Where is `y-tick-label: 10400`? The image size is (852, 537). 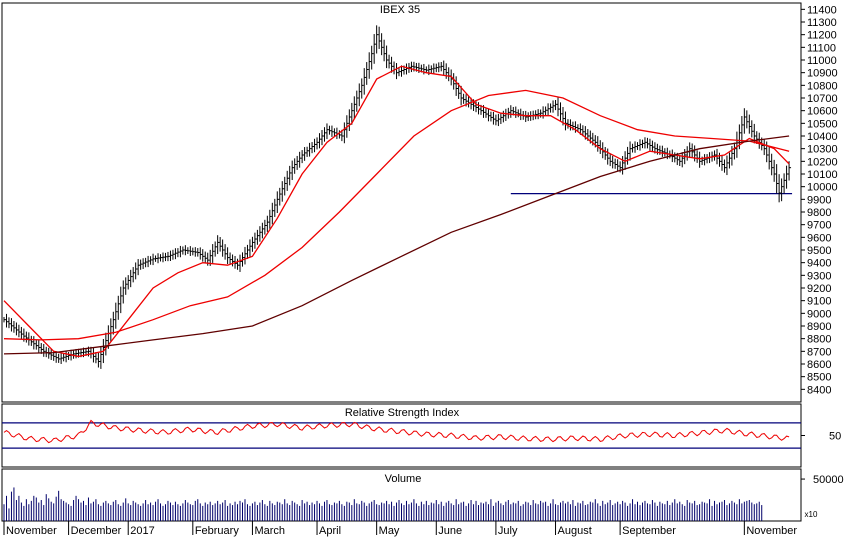 y-tick-label: 10400 is located at coordinates (822, 137).